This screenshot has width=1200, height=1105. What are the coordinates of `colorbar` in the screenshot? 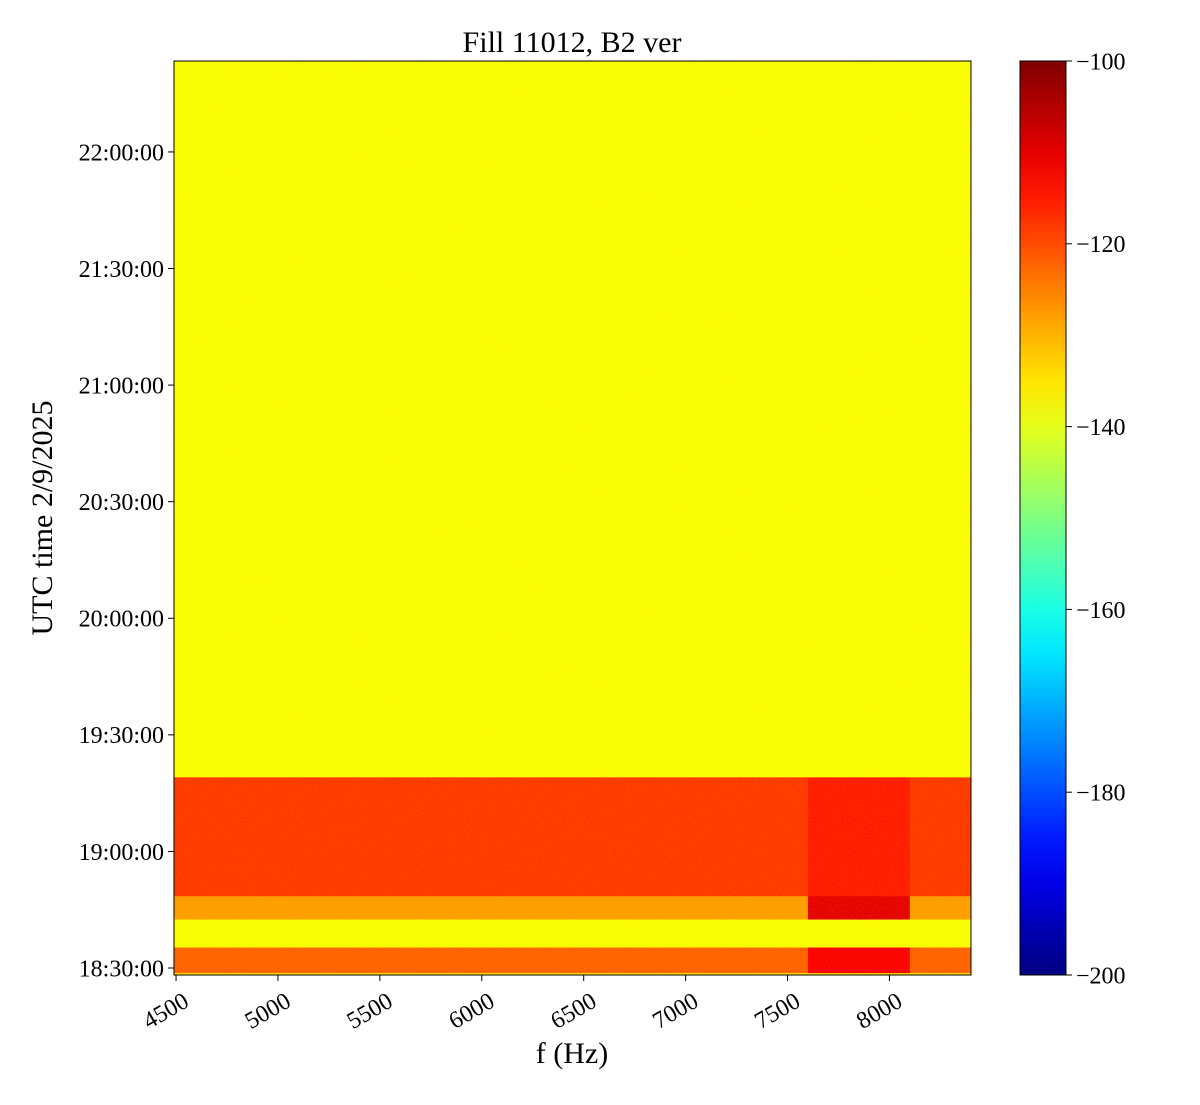 It's located at (1043, 518).